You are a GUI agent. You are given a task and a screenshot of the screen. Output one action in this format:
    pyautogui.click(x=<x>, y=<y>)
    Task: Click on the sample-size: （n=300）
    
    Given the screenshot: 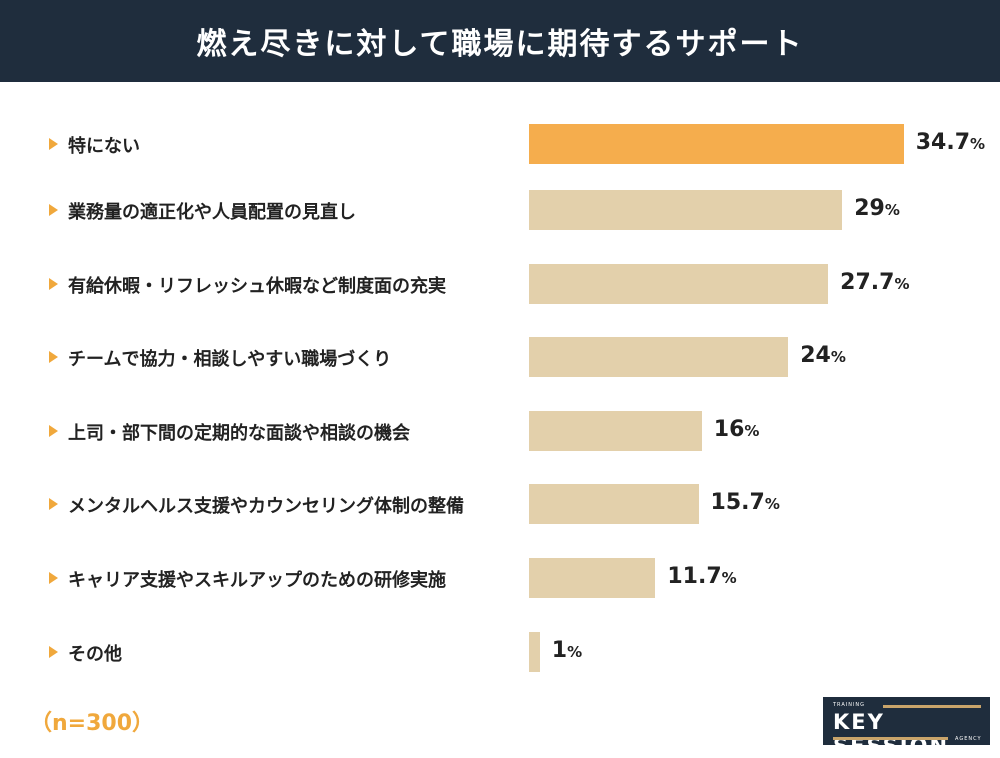 What is the action you would take?
    pyautogui.click(x=92, y=723)
    